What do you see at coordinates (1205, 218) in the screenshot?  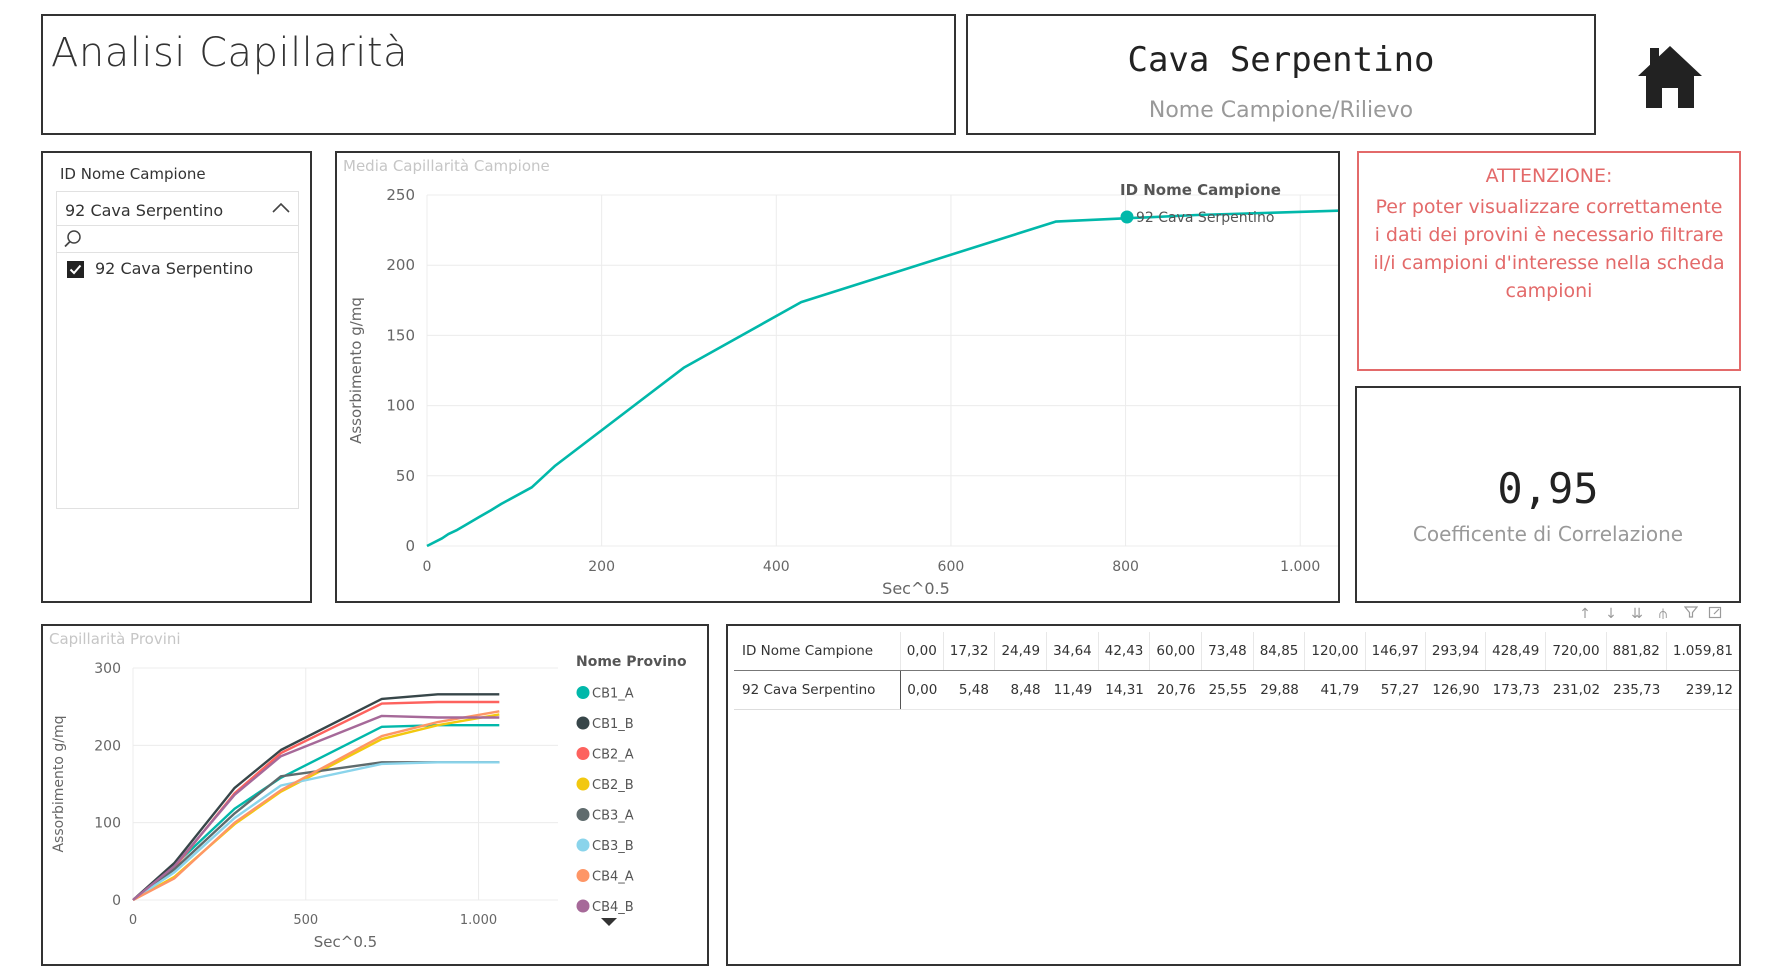 I see `legend-item: 92 Cava Serpentino` at bounding box center [1205, 218].